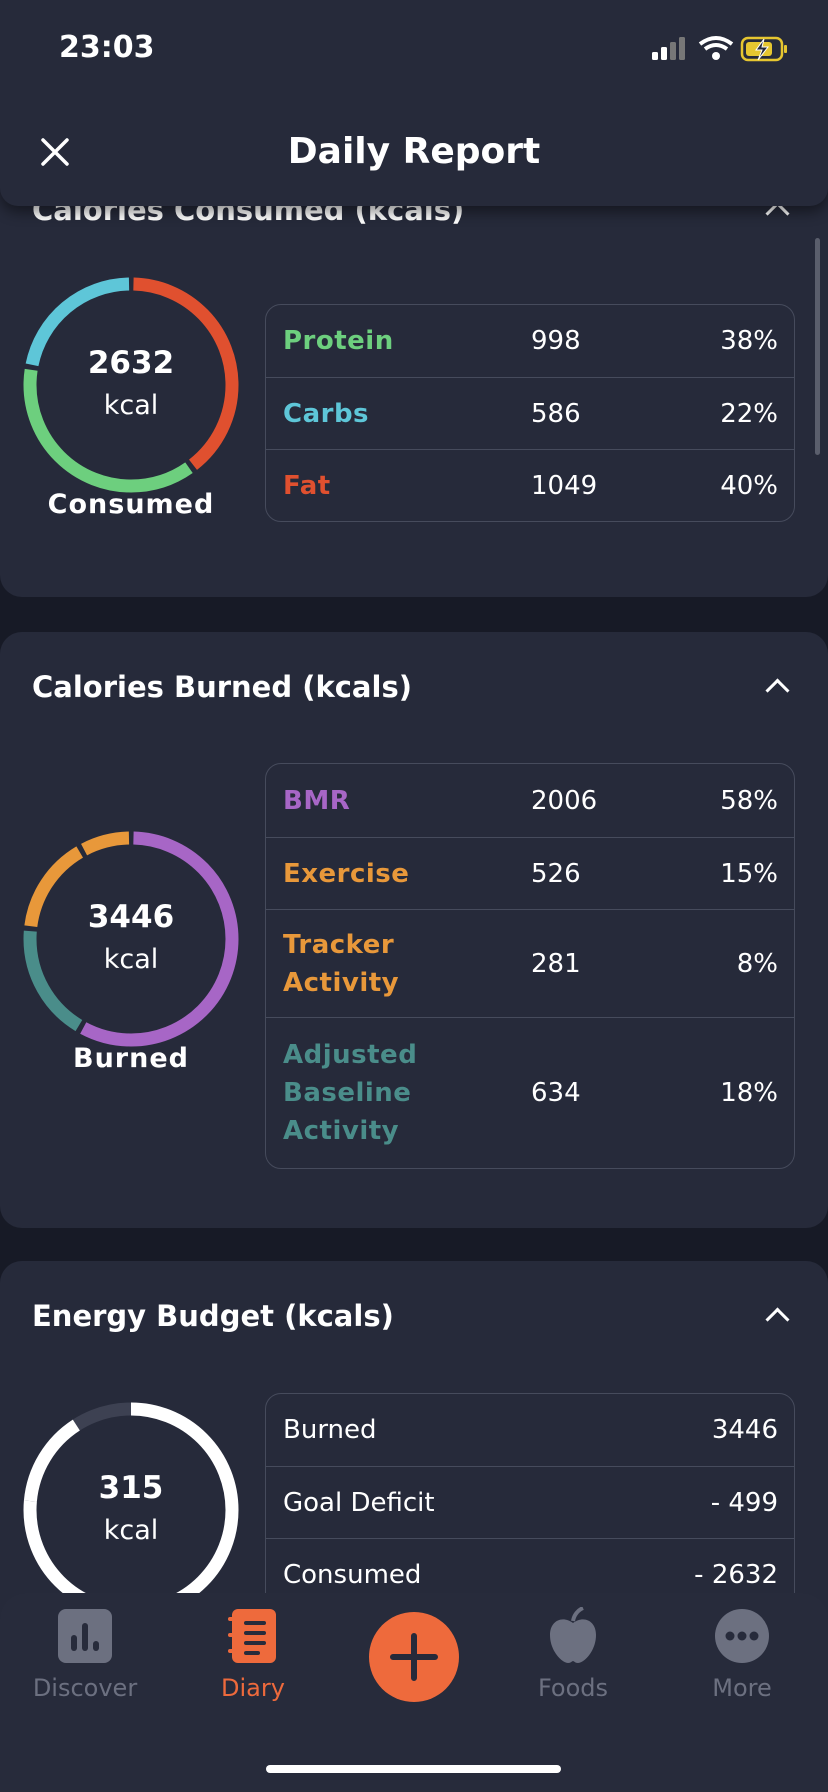  I want to click on header-title: Daily Report, so click(414, 151).